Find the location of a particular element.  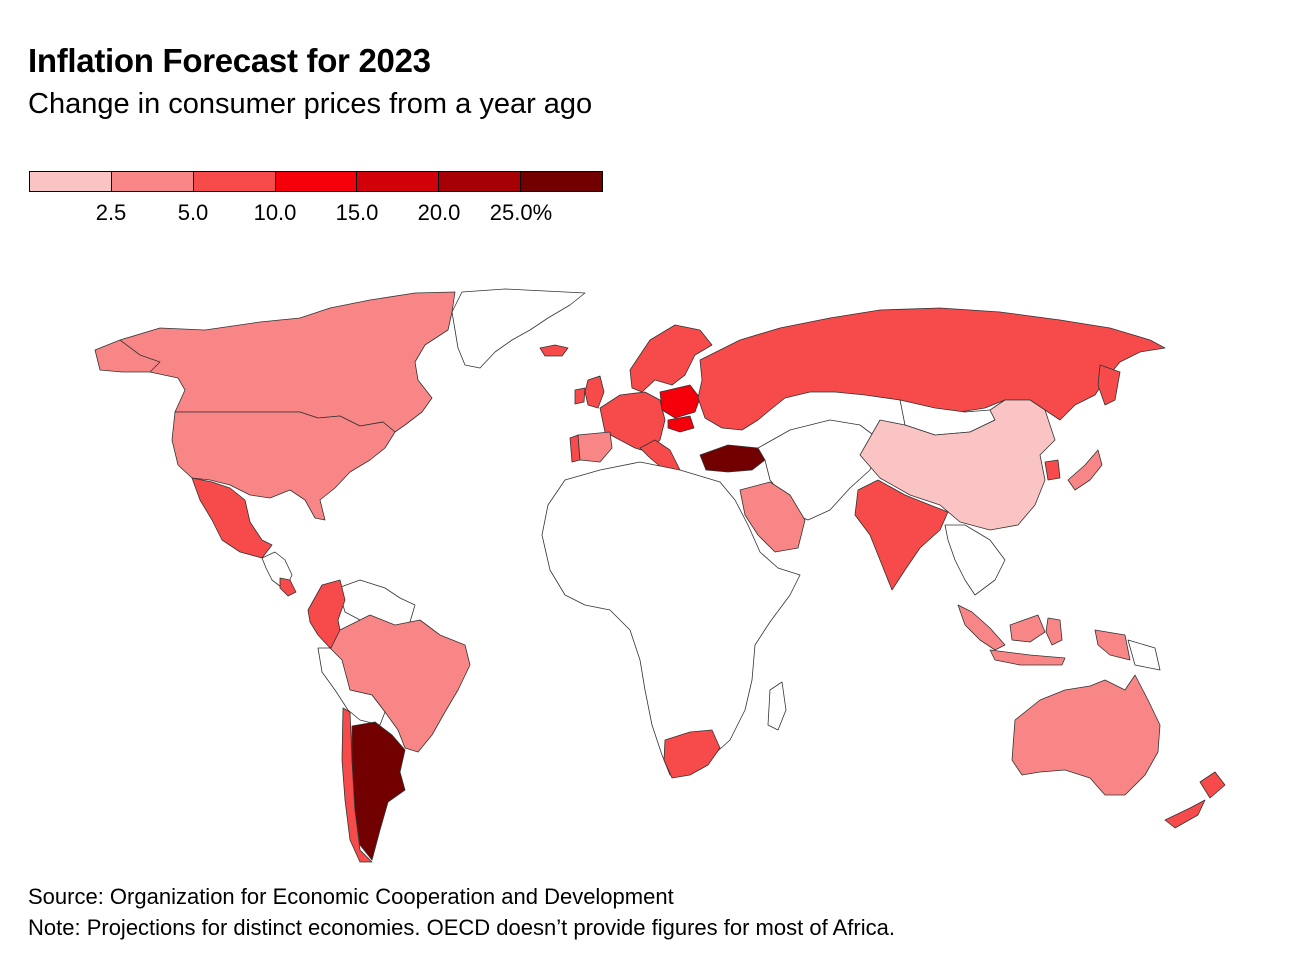

region-japan is located at coordinates (1085, 470).